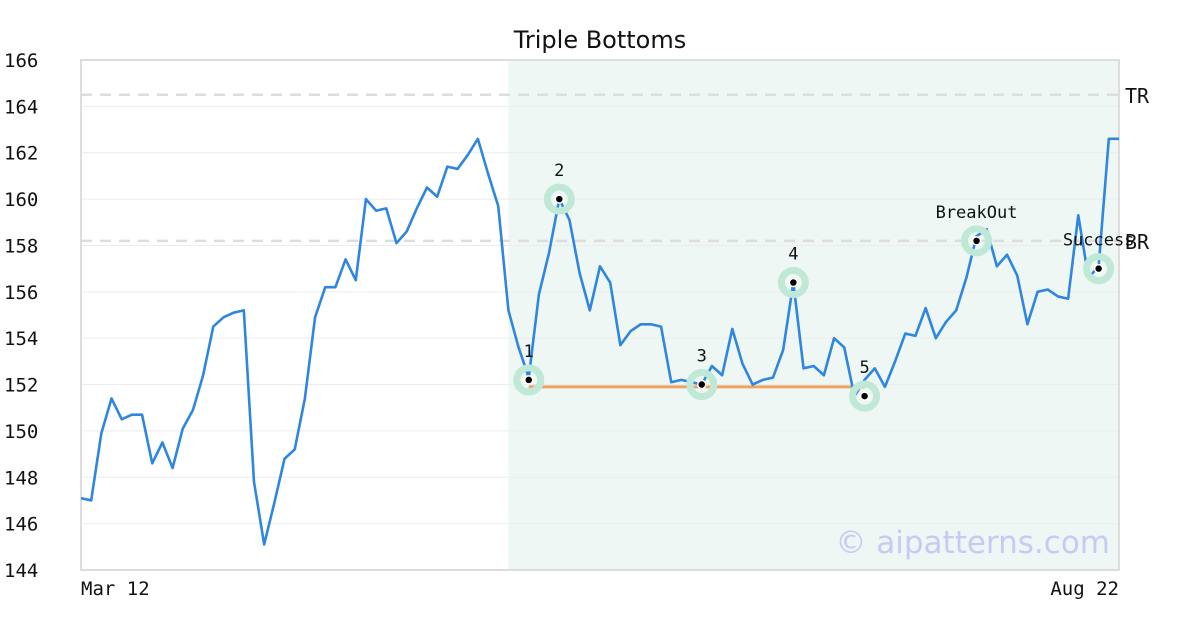  I want to click on reference-line-label: BR, so click(1137, 242).